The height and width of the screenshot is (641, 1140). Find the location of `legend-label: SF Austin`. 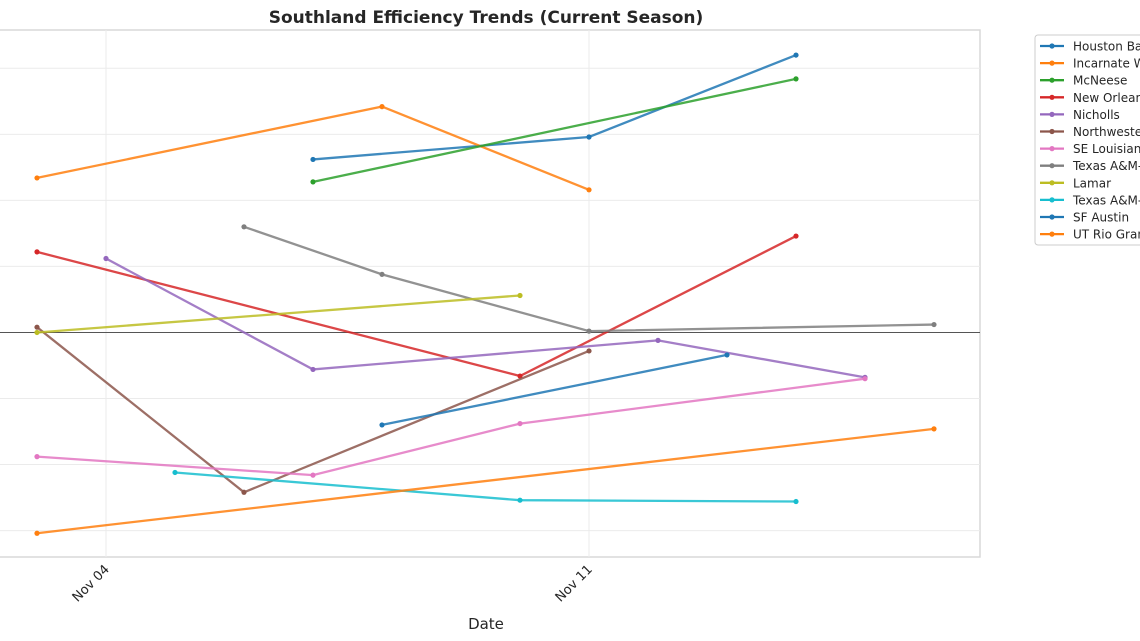

legend-label: SF Austin is located at coordinates (1101, 218).